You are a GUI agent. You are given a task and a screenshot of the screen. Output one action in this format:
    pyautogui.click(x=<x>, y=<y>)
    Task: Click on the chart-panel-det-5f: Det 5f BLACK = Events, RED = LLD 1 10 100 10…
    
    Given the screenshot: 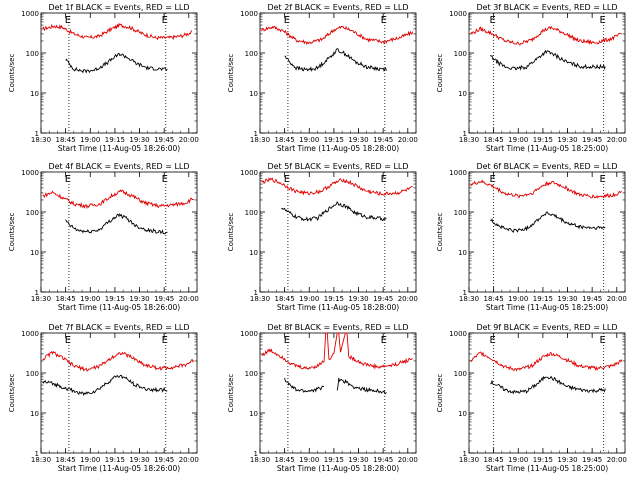 What is the action you would take?
    pyautogui.click(x=322, y=237)
    